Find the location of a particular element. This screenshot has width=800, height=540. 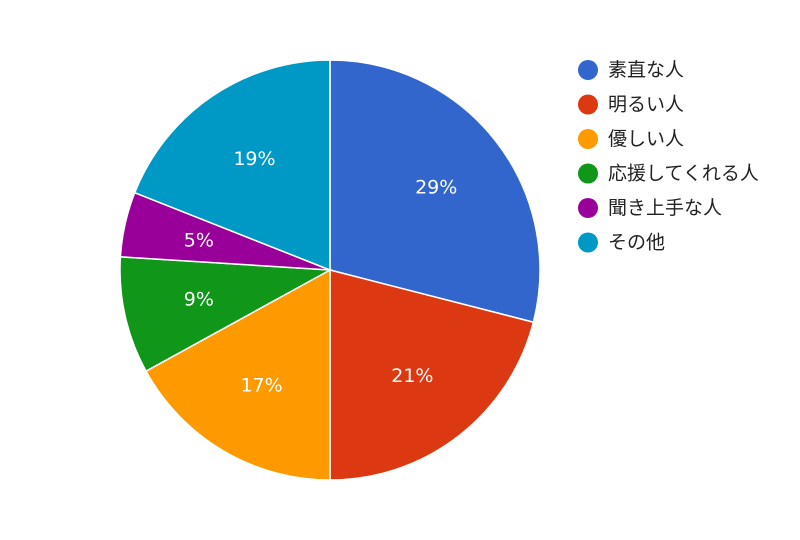

legend-item-6: その他 is located at coordinates (621, 243).